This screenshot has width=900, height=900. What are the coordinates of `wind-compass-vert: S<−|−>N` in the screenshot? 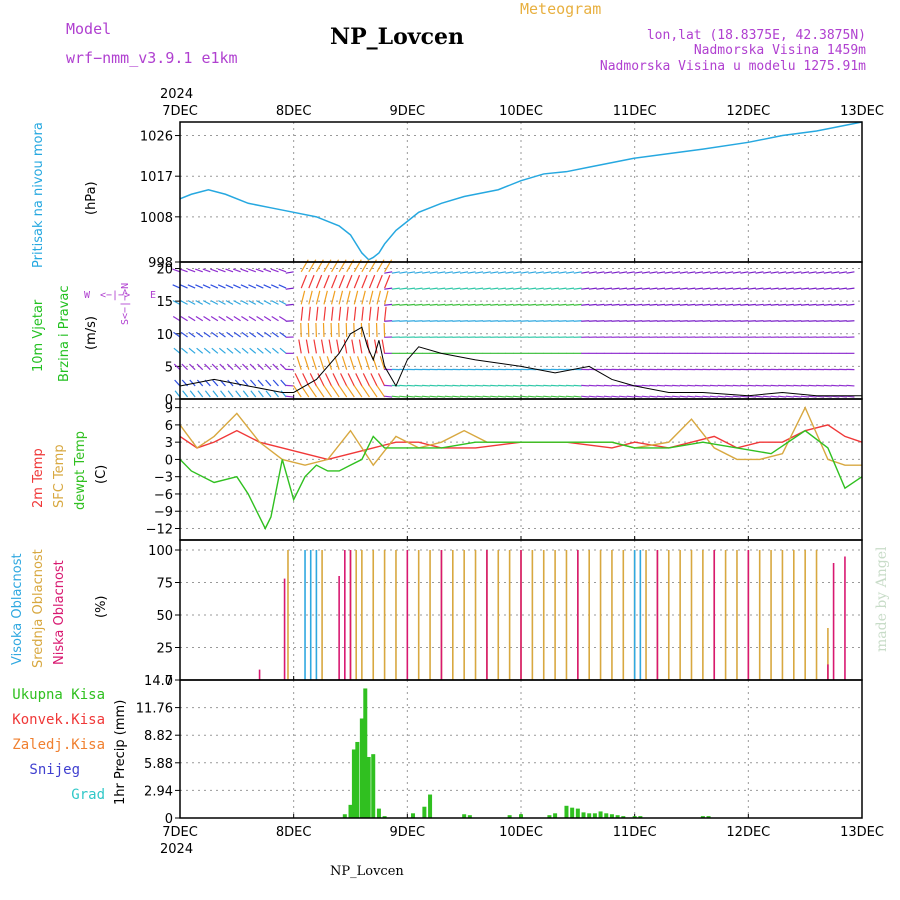 It's located at (125, 304).